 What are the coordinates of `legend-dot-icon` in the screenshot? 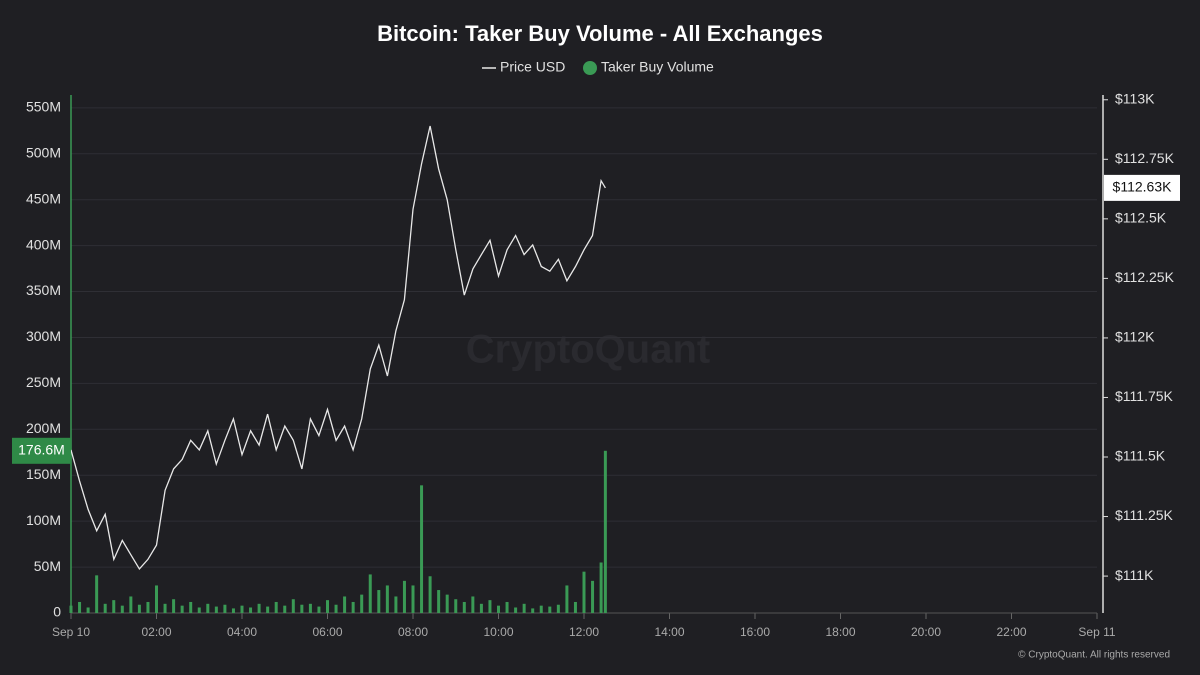 It's located at (590, 68).